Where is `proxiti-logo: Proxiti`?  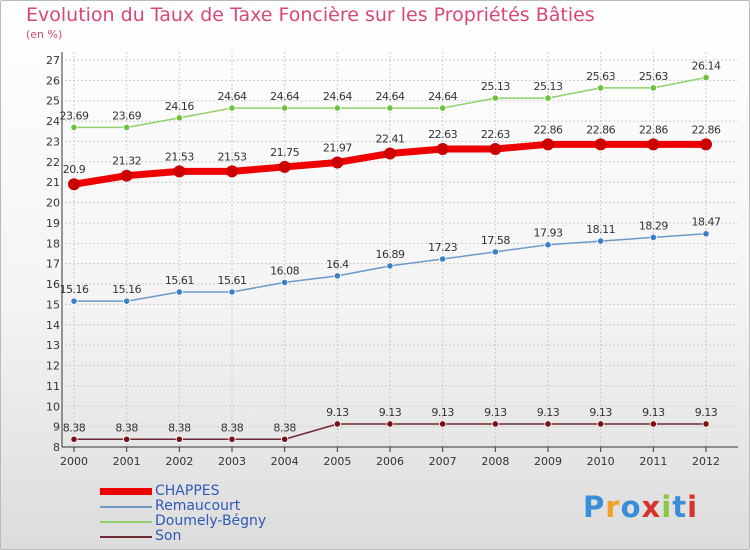 proxiti-logo: Proxiti is located at coordinates (640, 507).